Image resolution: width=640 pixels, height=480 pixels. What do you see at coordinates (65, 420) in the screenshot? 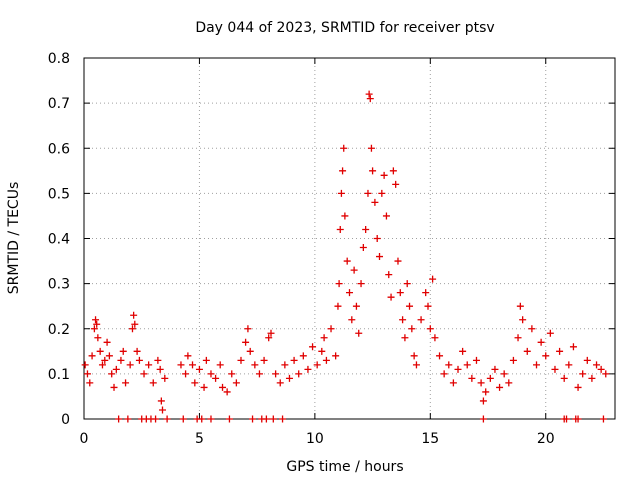
I see `y-tick-label: 0` at bounding box center [65, 420].